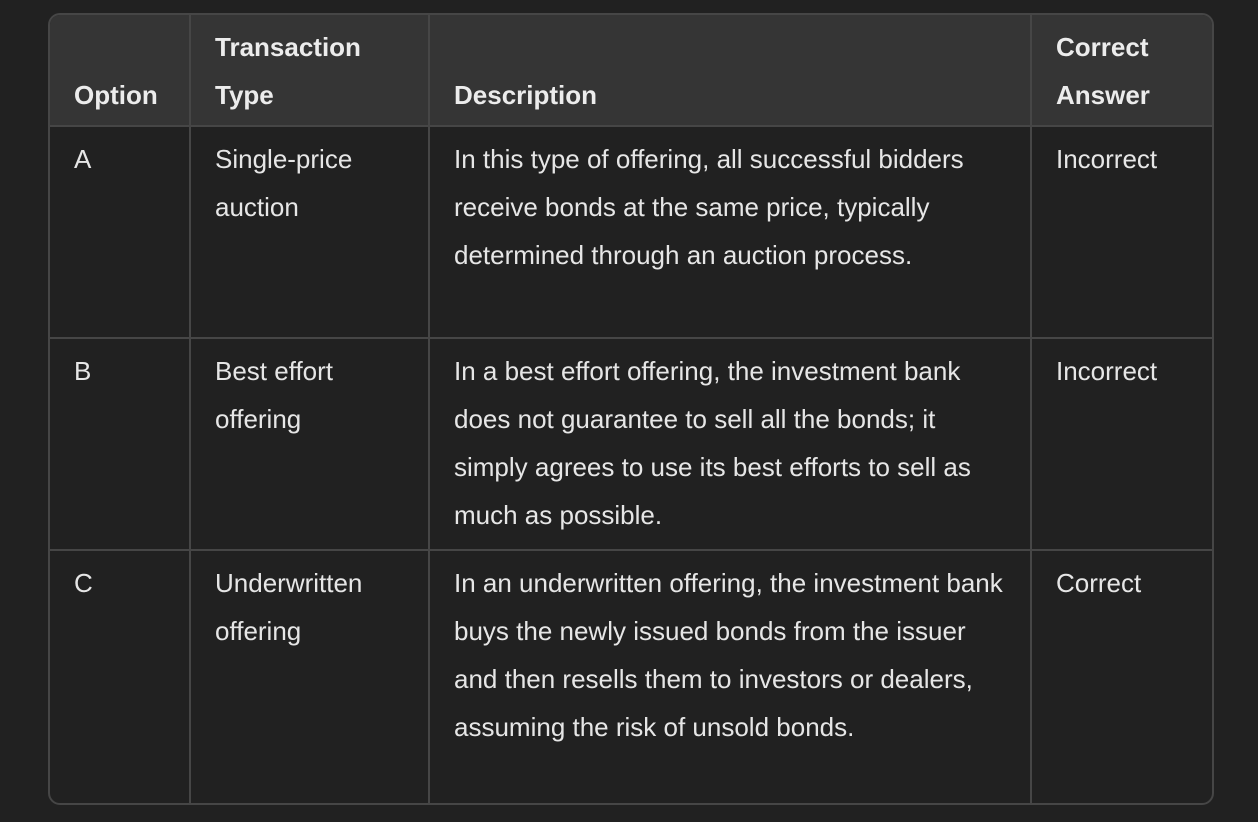 The image size is (1258, 822). Describe the element at coordinates (309, 676) in the screenshot. I see `cell-transaction-type: Underwritten offering` at that location.